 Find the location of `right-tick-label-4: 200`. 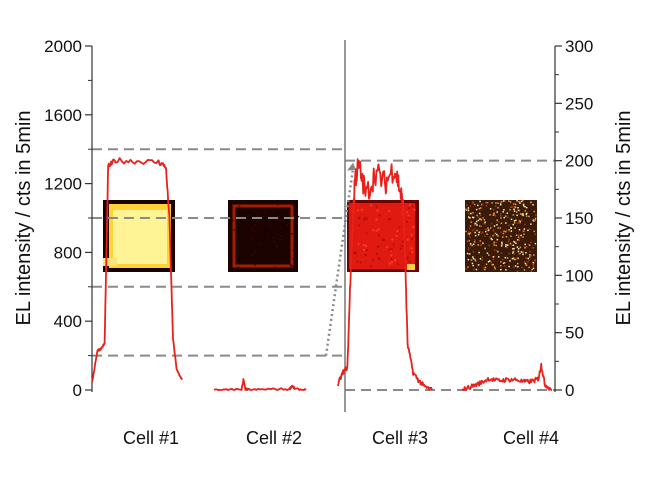

right-tick-label-4: 200 is located at coordinates (579, 161).